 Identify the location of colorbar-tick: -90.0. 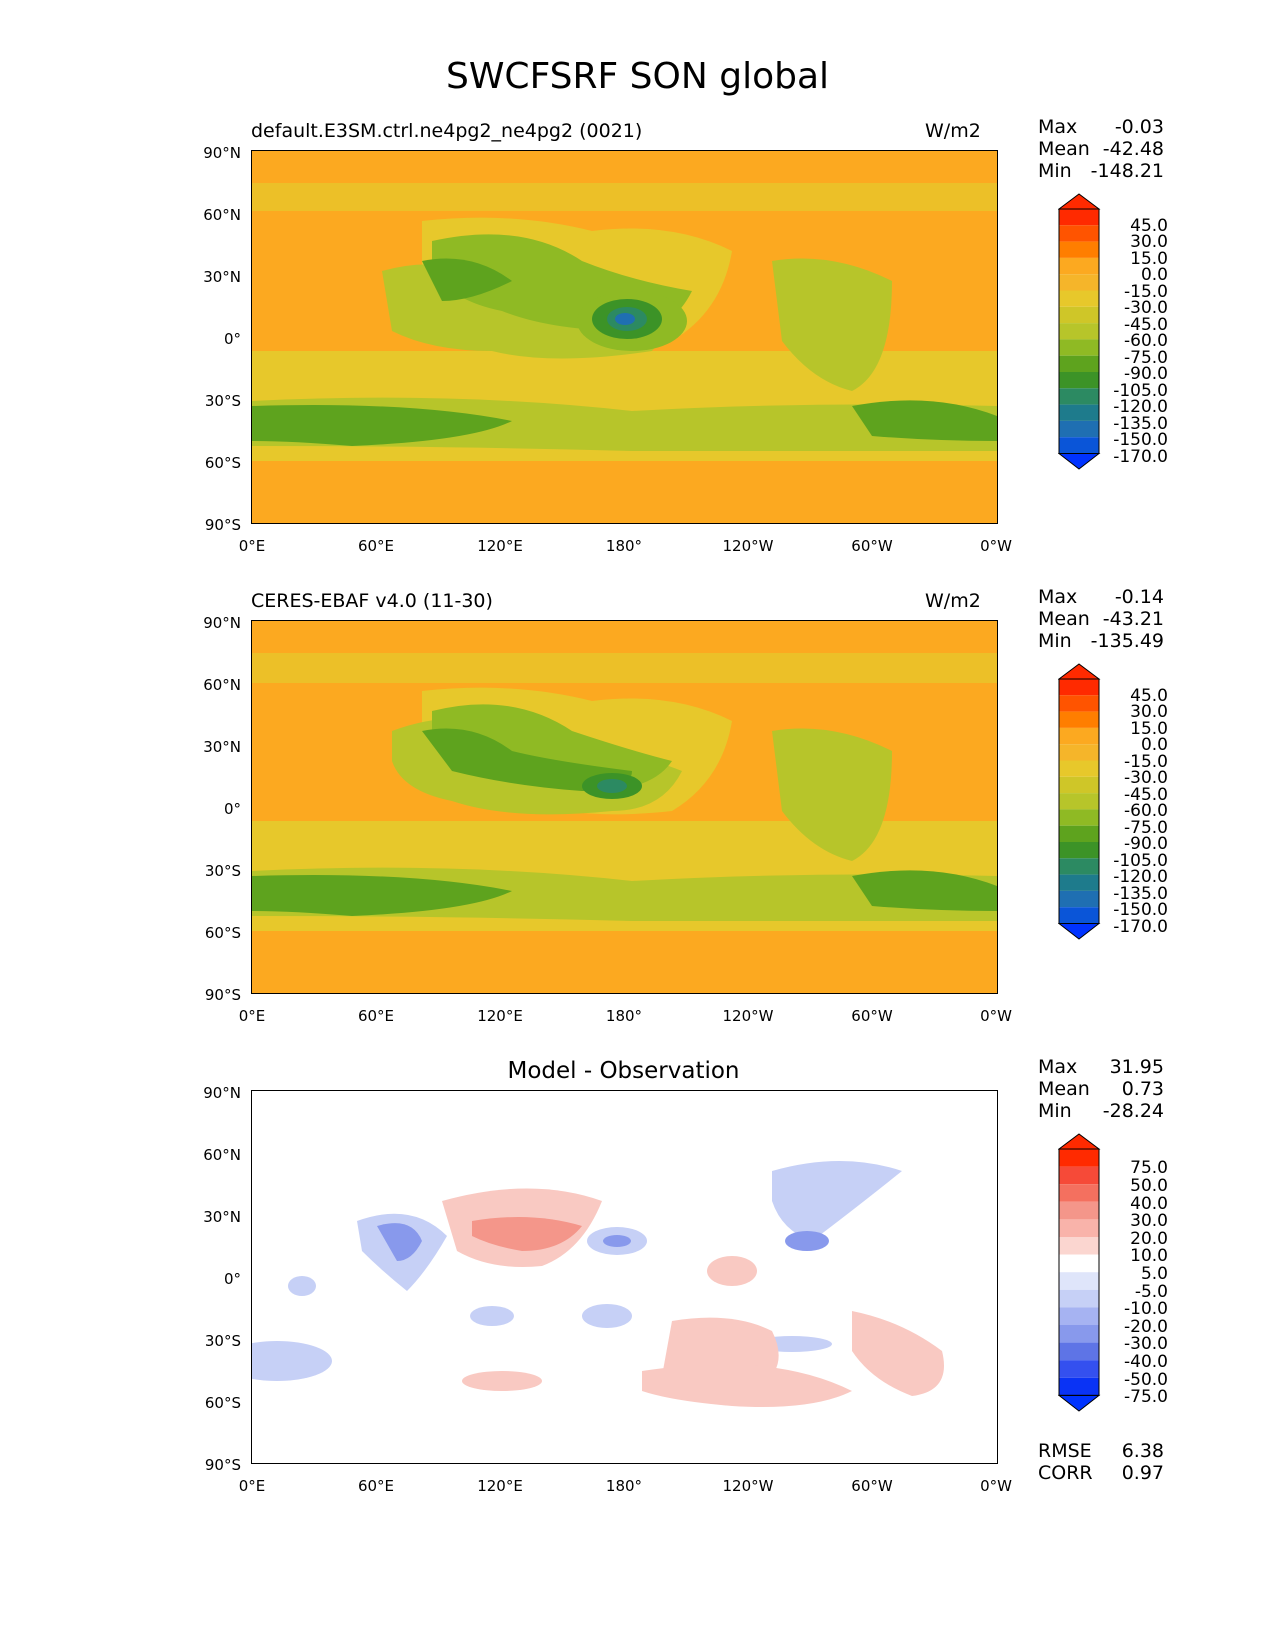
(1146, 374).